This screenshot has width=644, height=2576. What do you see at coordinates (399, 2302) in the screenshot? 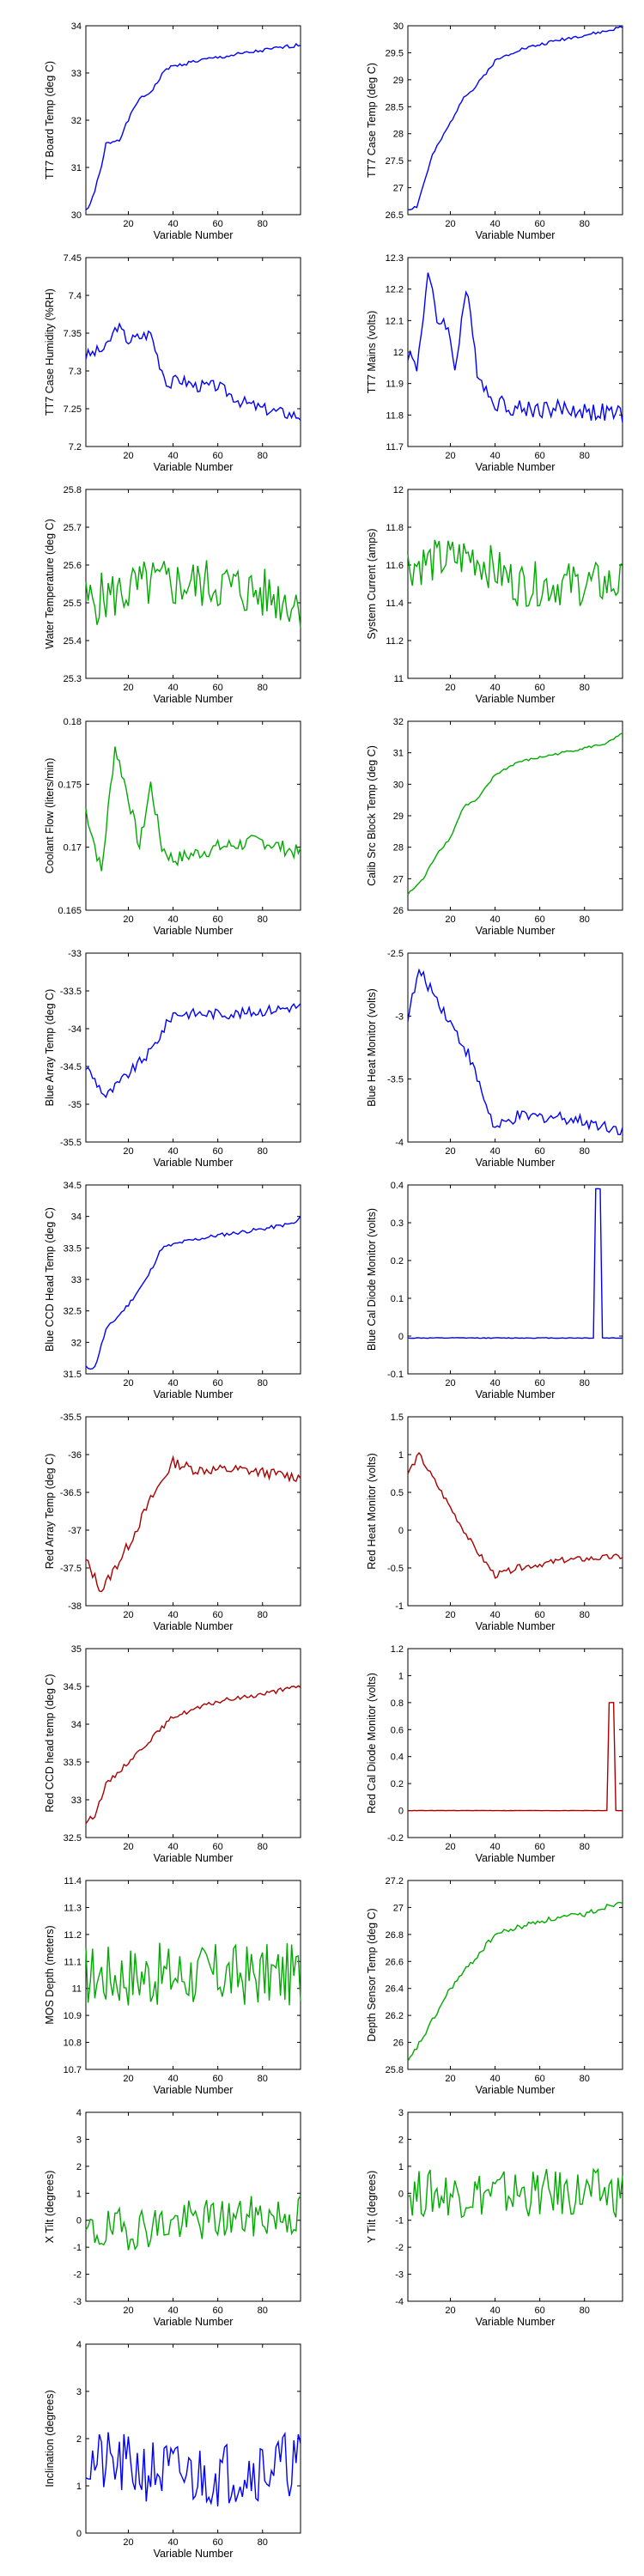
I see `y-tick-label: -4` at bounding box center [399, 2302].